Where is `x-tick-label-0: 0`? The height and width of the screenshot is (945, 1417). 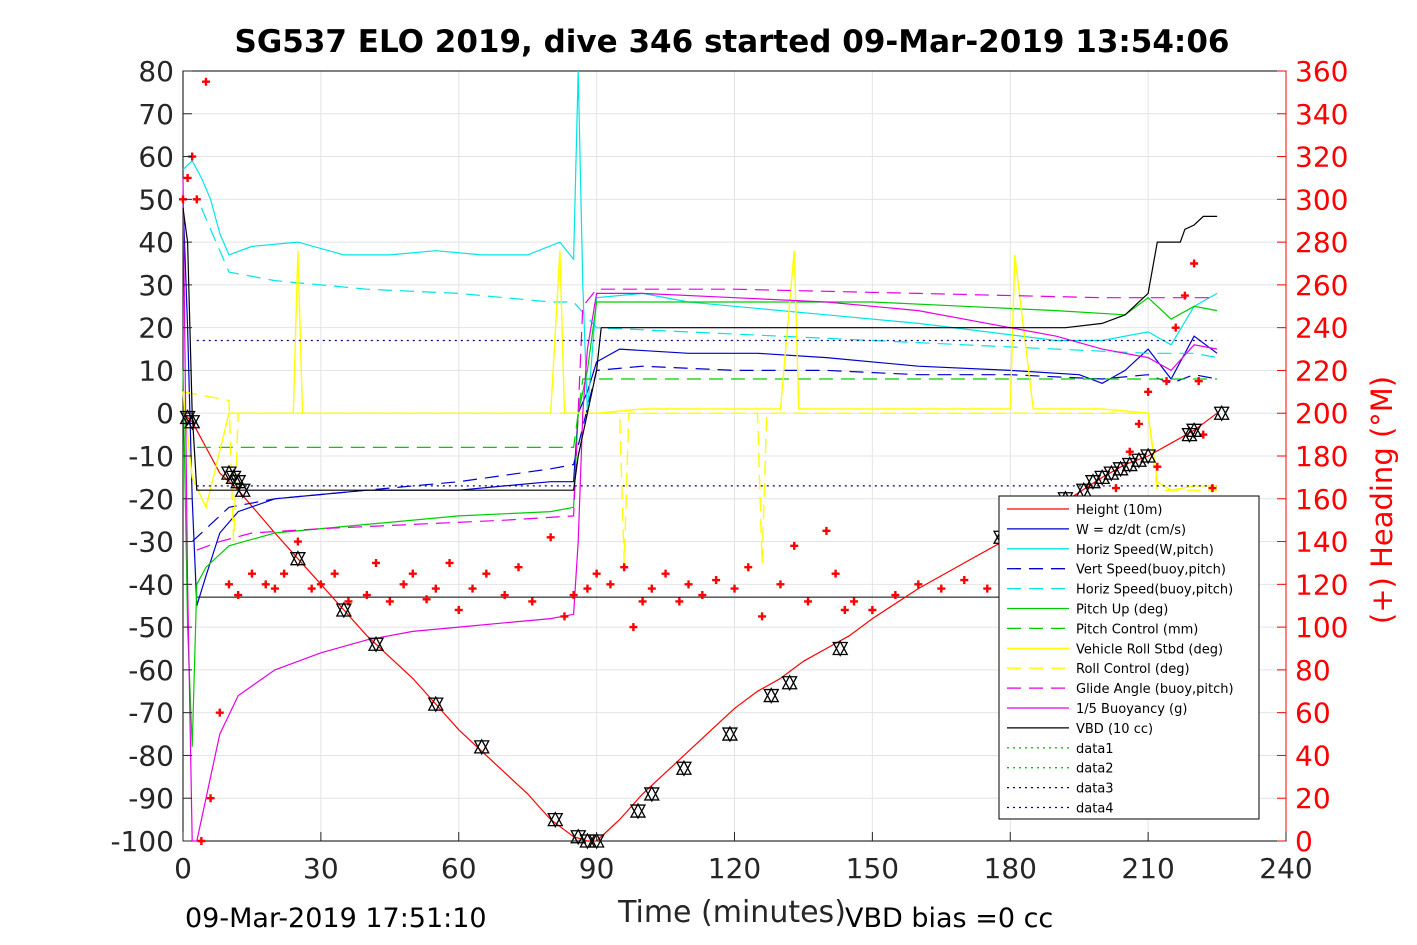
x-tick-label-0: 0 is located at coordinates (183, 868).